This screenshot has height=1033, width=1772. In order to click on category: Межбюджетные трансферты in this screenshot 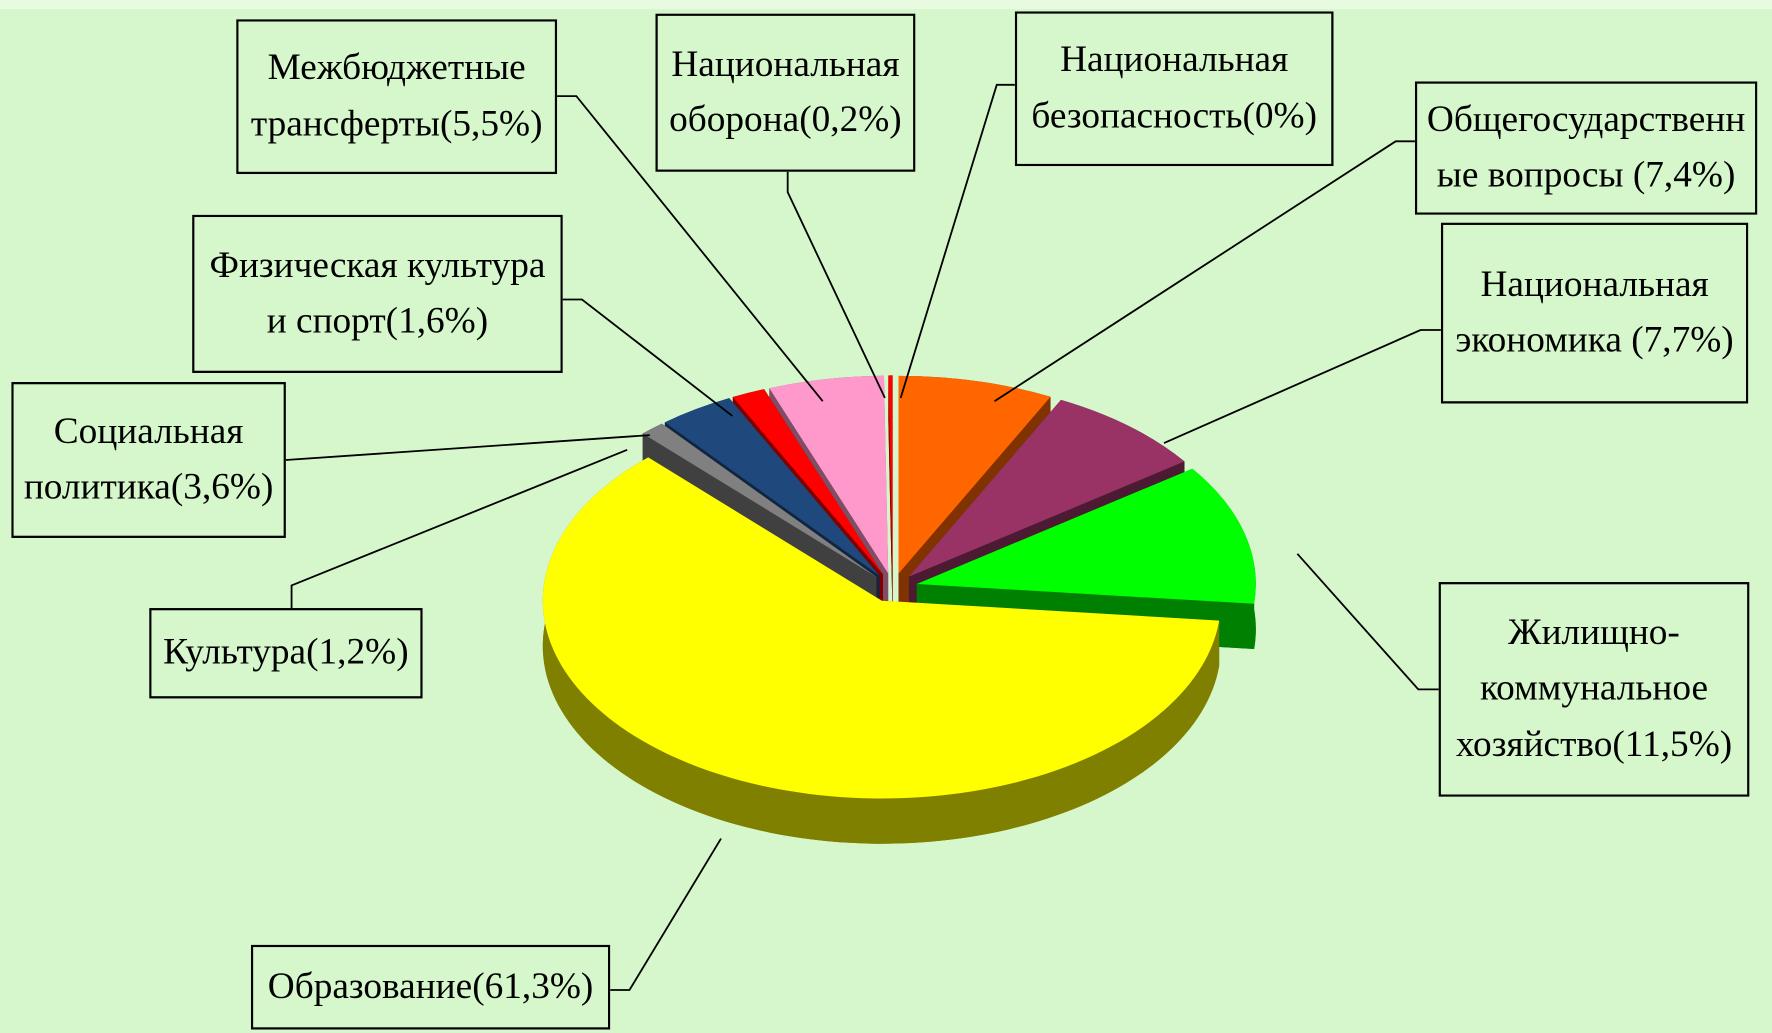, I will do `click(388, 96)`.